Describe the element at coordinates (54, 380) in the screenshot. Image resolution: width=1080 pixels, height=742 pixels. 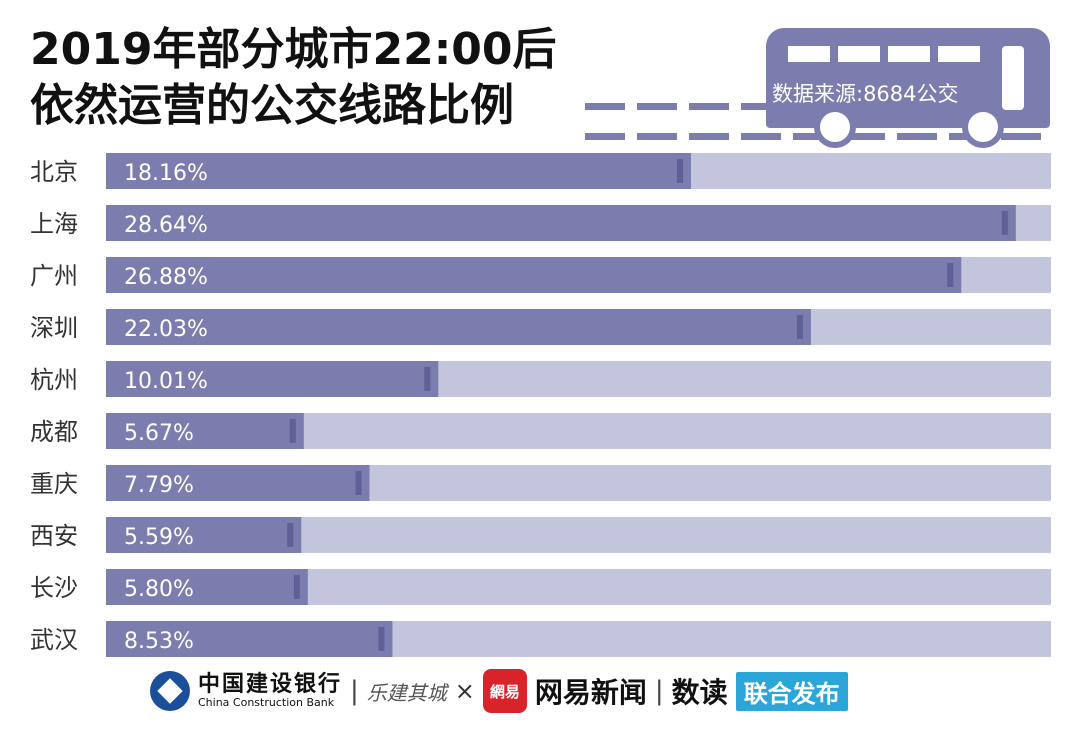
I see `category-label: 杭州` at that location.